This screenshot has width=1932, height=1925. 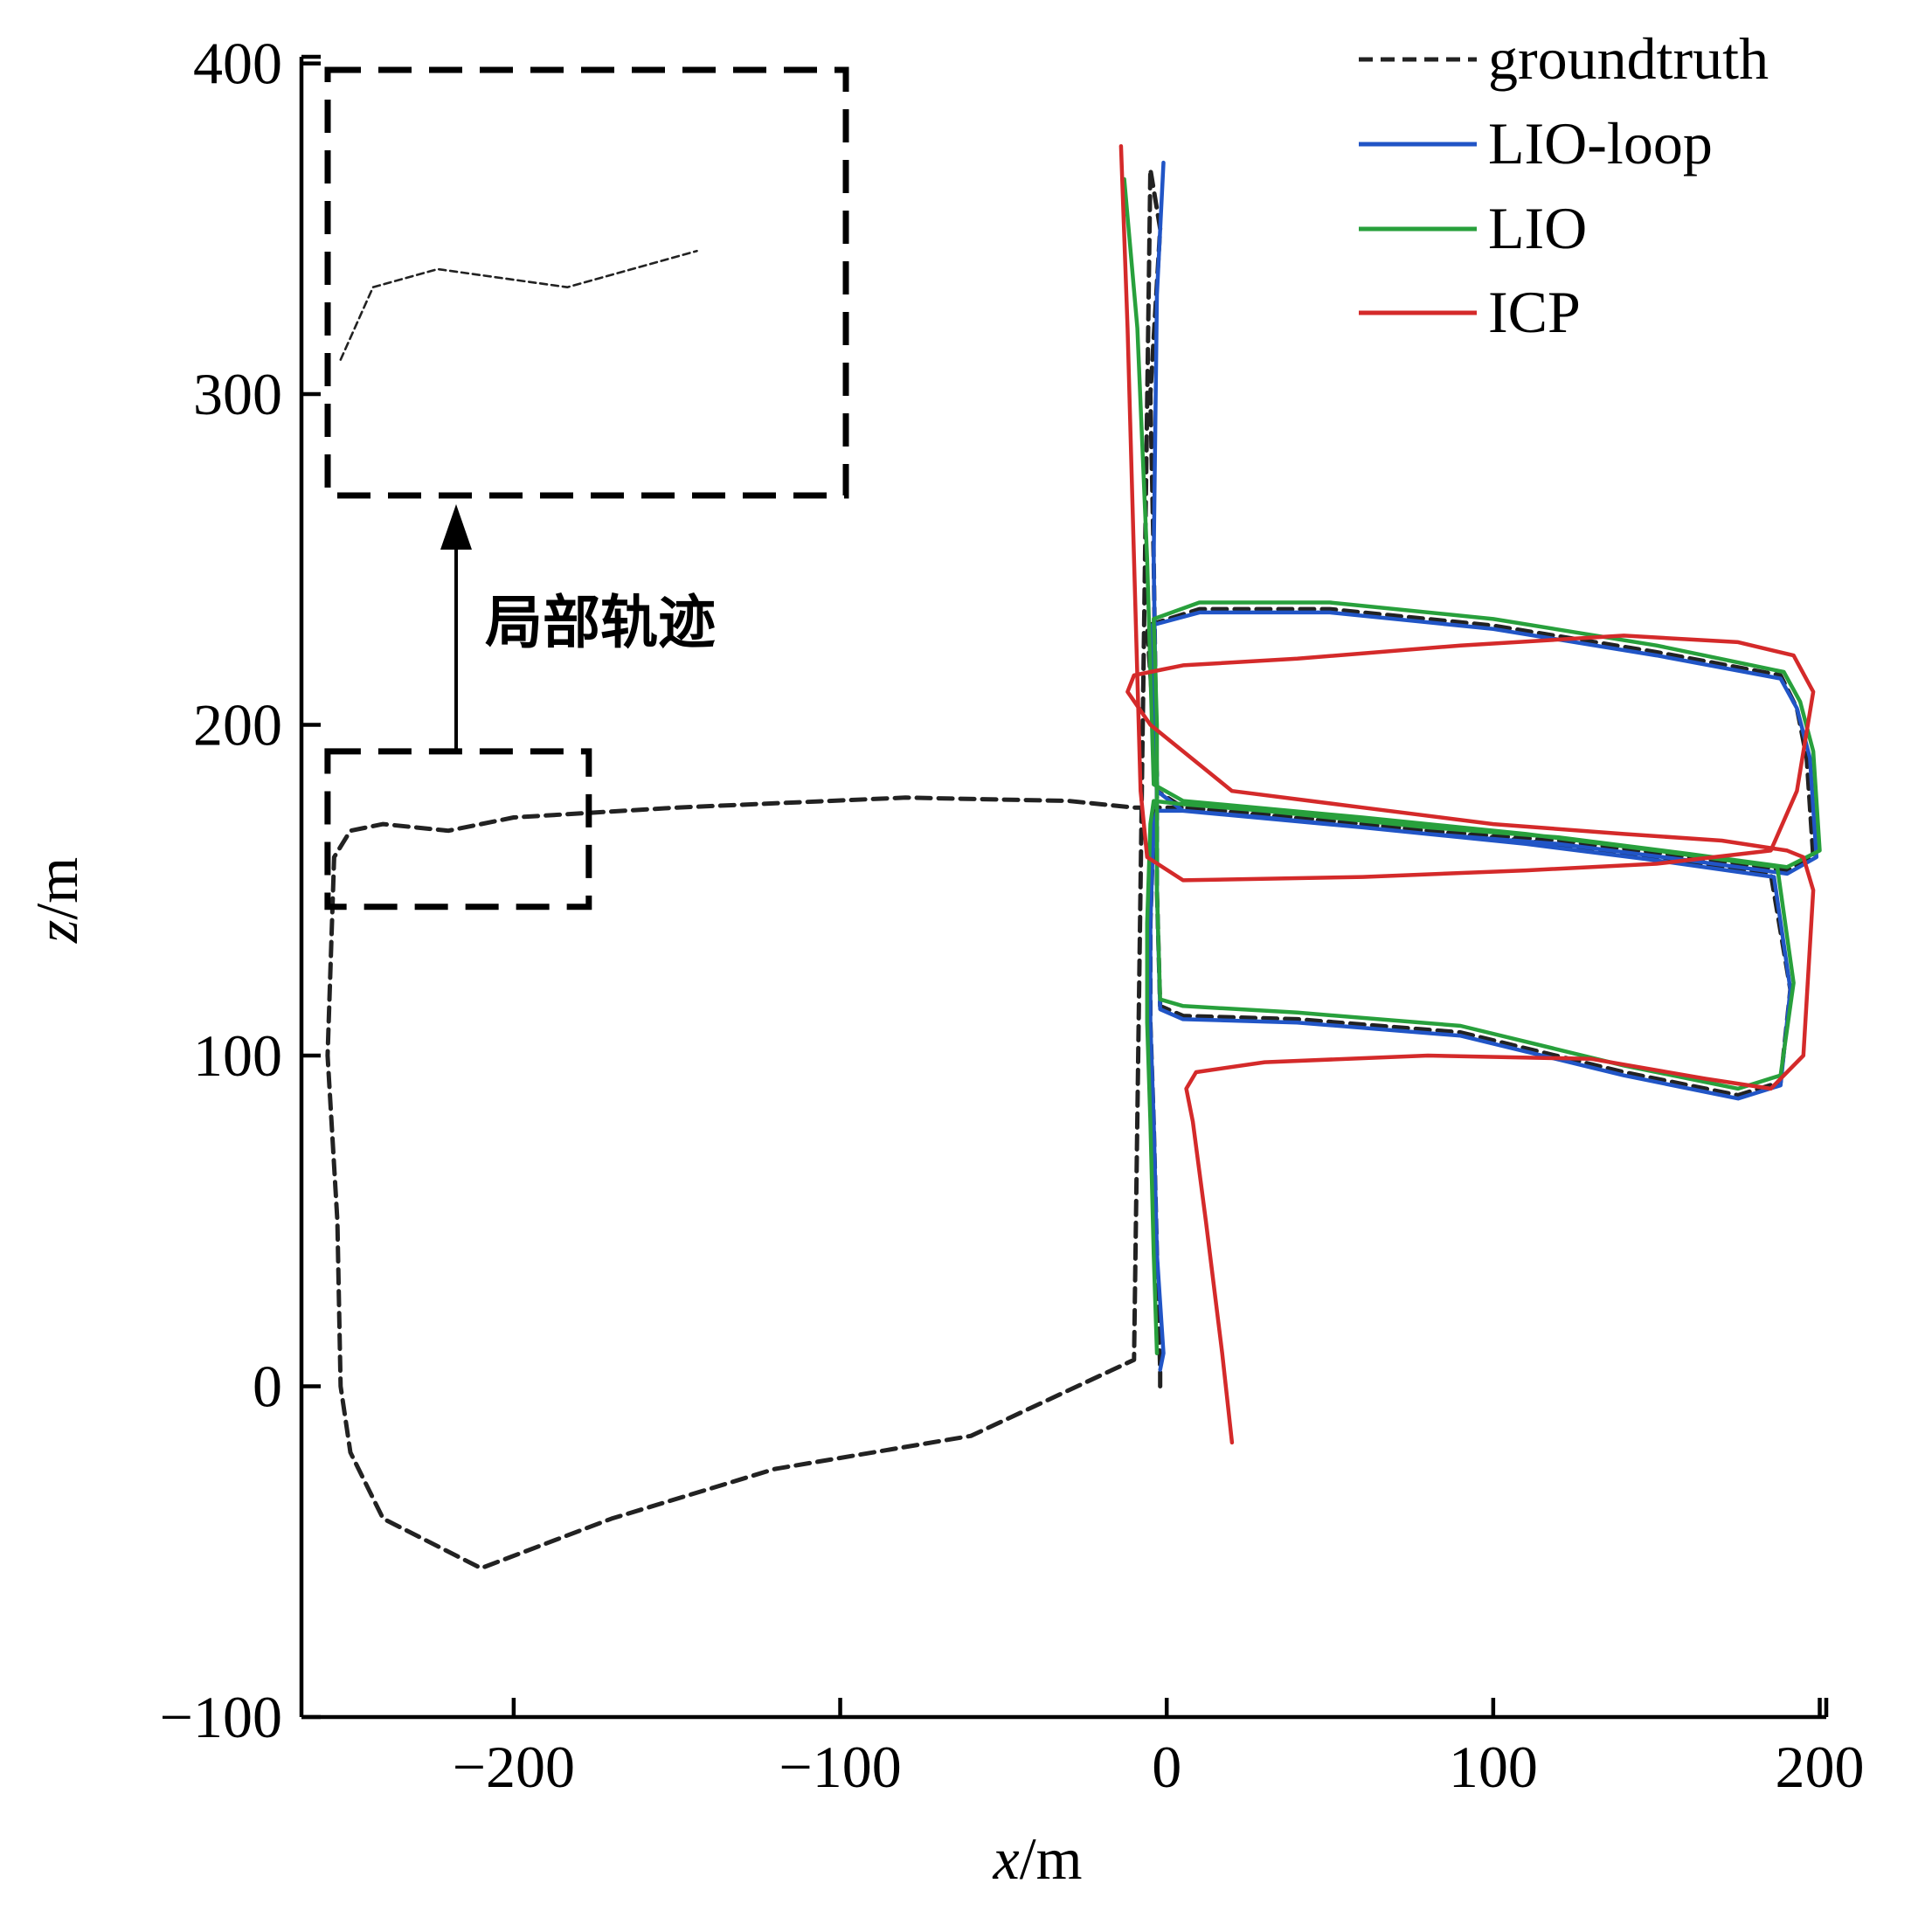 What do you see at coordinates (600, 622) in the screenshot?
I see `annotation-label: 局部轨迹` at bounding box center [600, 622].